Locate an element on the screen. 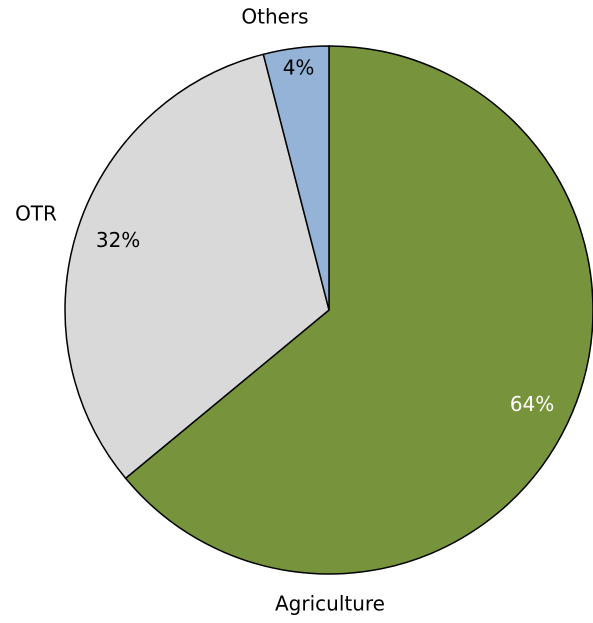  category-label: Agriculture is located at coordinates (330, 604).